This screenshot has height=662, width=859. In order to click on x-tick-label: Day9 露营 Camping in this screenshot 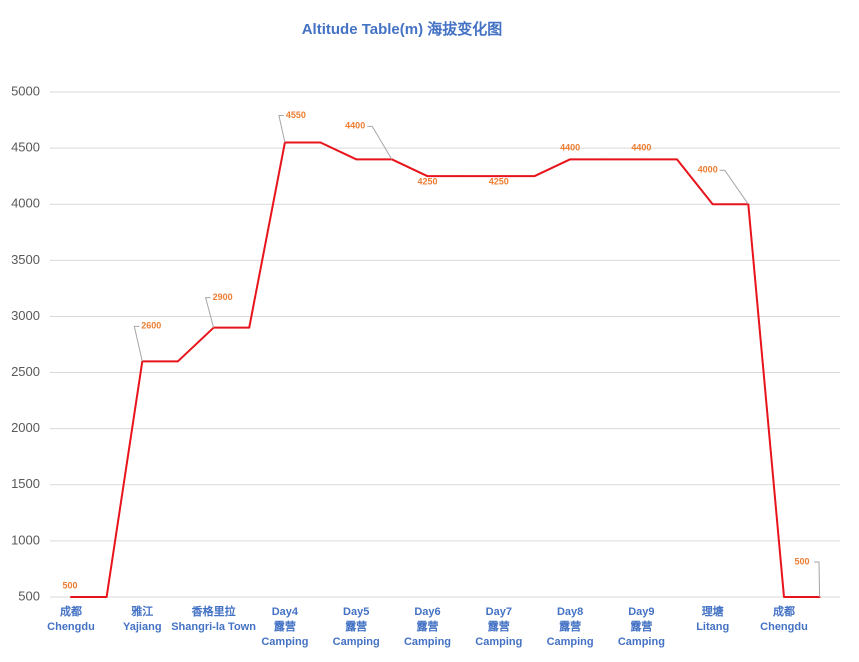, I will do `click(641, 627)`.